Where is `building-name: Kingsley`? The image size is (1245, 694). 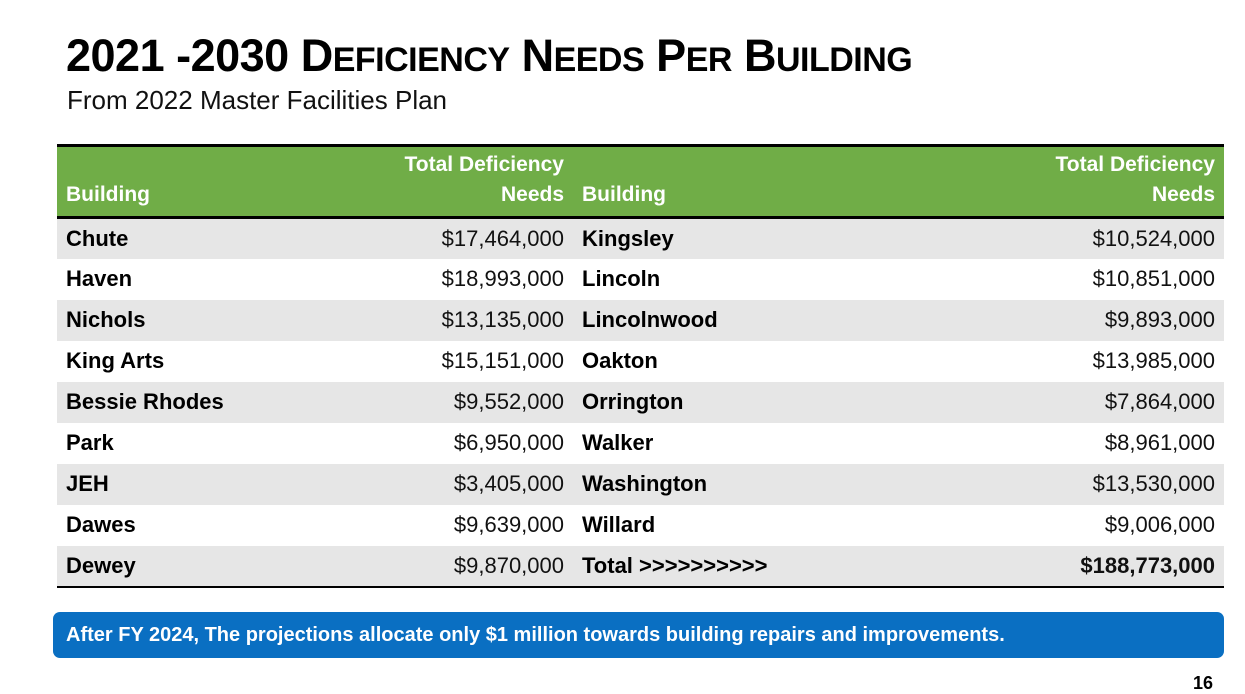
building-name: Kingsley is located at coordinates (628, 238).